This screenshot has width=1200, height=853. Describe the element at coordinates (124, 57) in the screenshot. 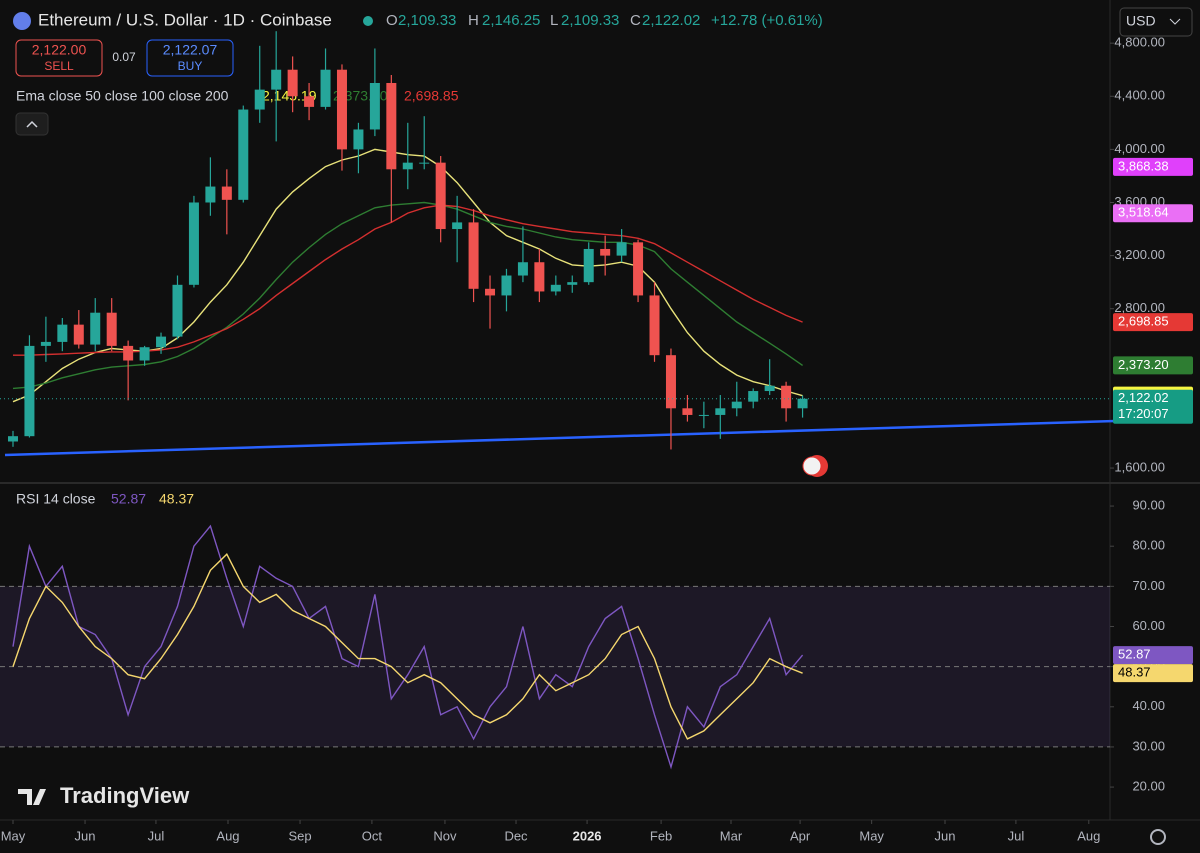

I see `spread: 0.07` at that location.